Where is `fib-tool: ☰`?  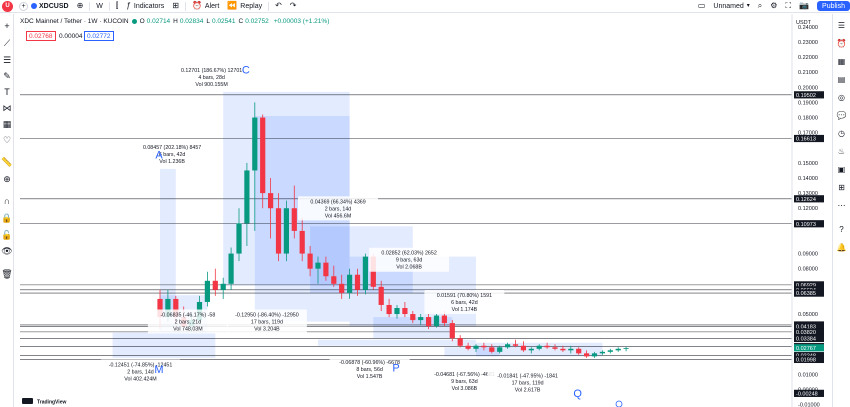 fib-tool: ☰ is located at coordinates (7, 60).